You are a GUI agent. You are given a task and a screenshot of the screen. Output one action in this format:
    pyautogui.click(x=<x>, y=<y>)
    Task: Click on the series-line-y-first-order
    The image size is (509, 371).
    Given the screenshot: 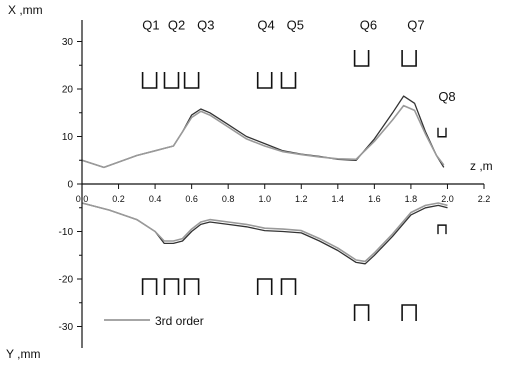 What is the action you would take?
    pyautogui.click(x=264, y=233)
    